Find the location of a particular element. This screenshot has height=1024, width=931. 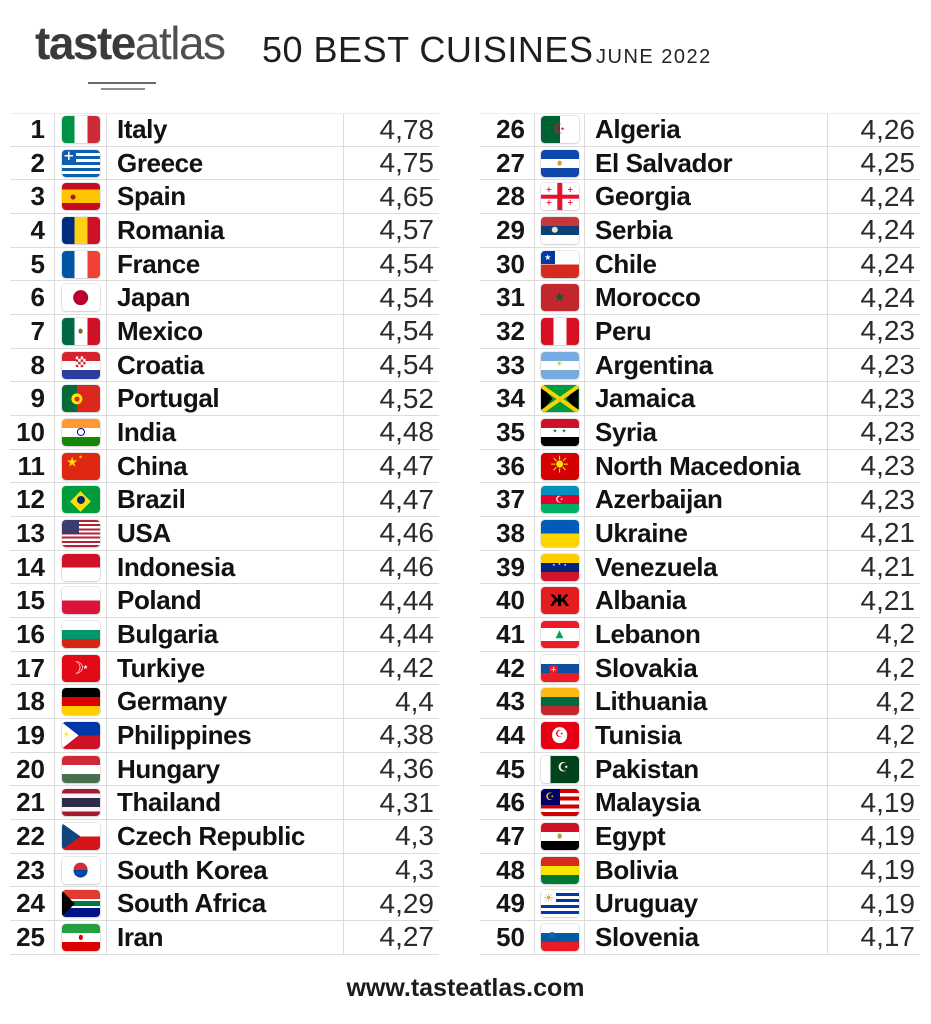

flag-egypt-icon is located at coordinates (559, 836).